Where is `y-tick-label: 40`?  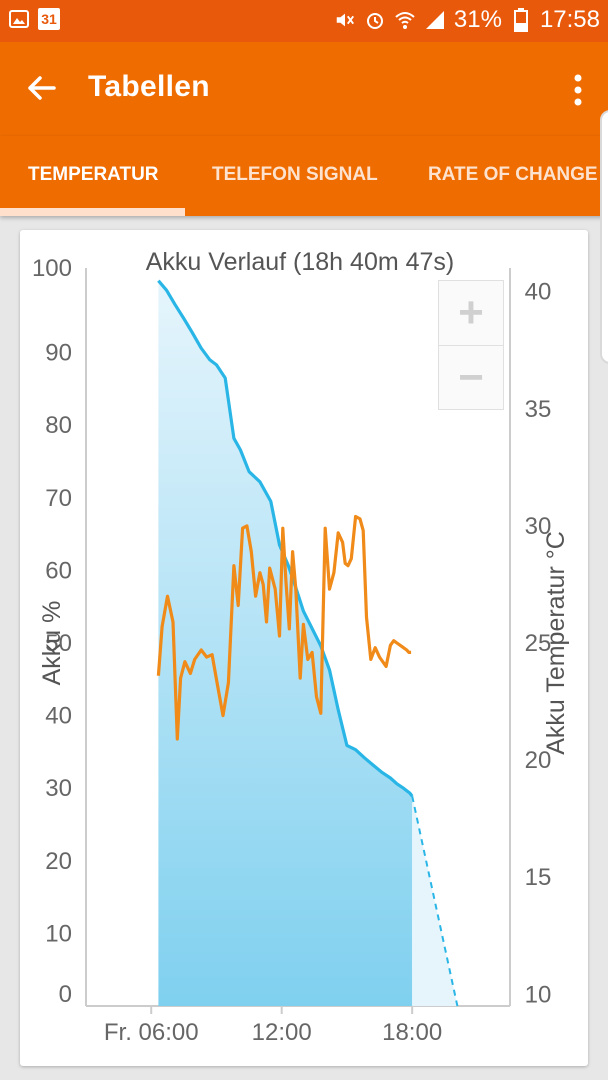
y-tick-label: 40 is located at coordinates (58, 716).